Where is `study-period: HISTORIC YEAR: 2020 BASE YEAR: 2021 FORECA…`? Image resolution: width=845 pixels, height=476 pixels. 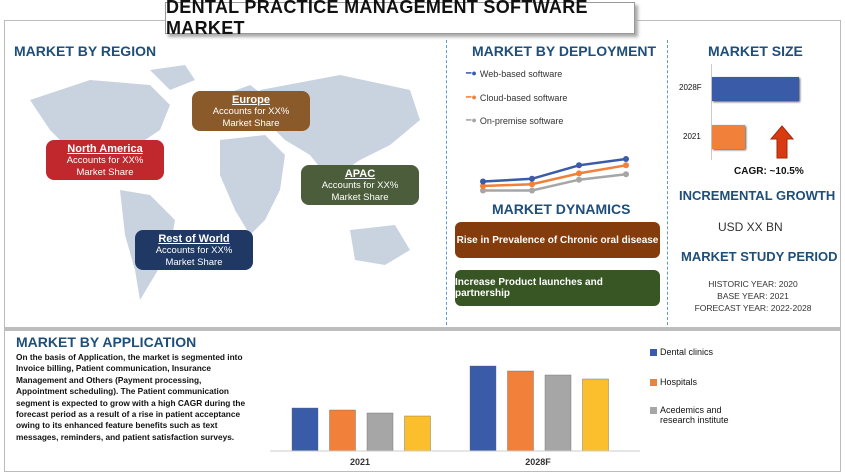 study-period: HISTORIC YEAR: 2020 BASE YEAR: 2021 FORECA… is located at coordinates (753, 296).